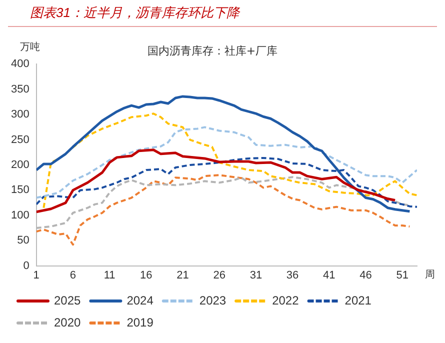  Describe the element at coordinates (358, 300) in the screenshot. I see `legend-label: 2021` at that location.